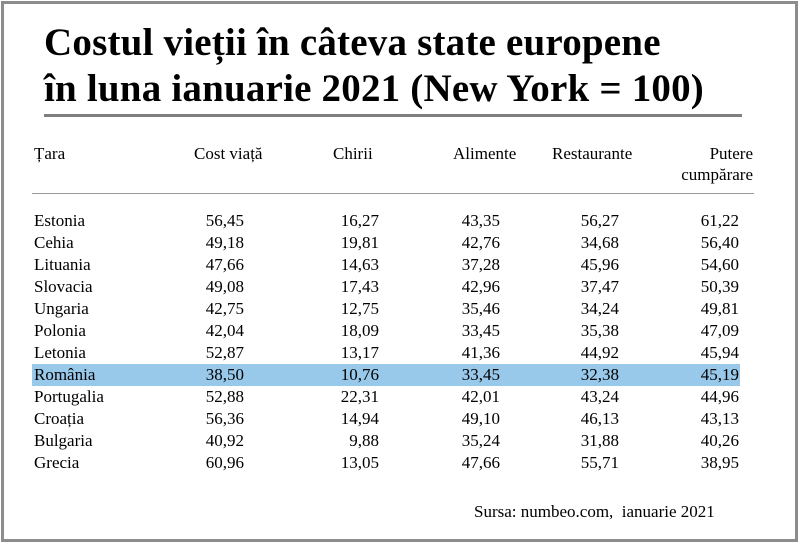 Image resolution: width=799 pixels, height=543 pixels. Describe the element at coordinates (719, 242) in the screenshot. I see `cell-power: 56,40` at that location.